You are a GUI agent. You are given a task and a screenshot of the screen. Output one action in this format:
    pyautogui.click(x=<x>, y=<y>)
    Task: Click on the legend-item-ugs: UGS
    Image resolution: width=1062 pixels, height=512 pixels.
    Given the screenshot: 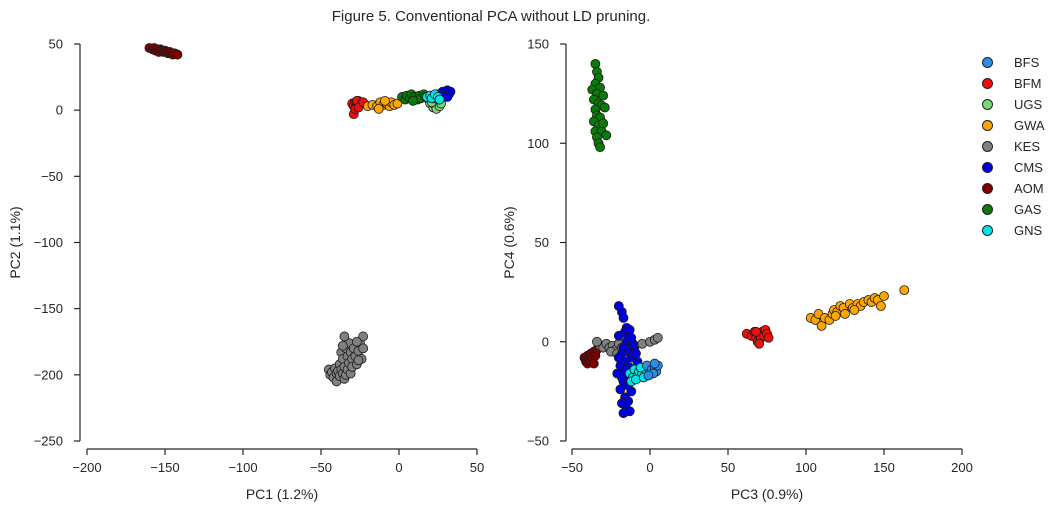 What is the action you would take?
    pyautogui.click(x=1013, y=104)
    